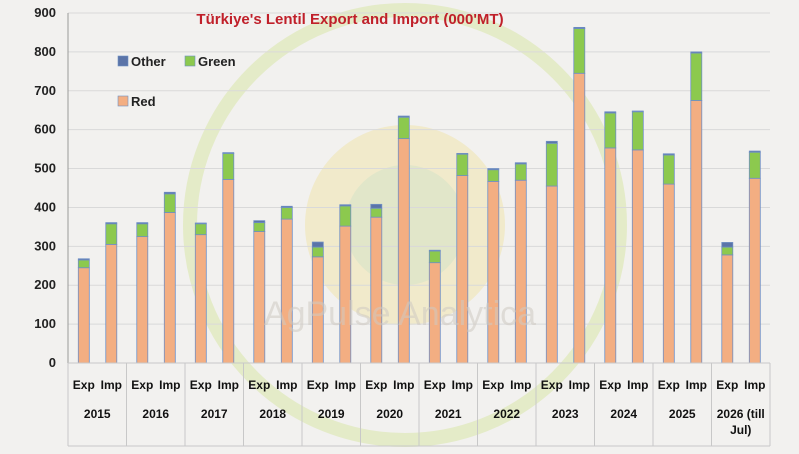 This screenshot has height=454, width=799. Describe the element at coordinates (506, 414) in the screenshot. I see `x-year-label: 2022` at that location.